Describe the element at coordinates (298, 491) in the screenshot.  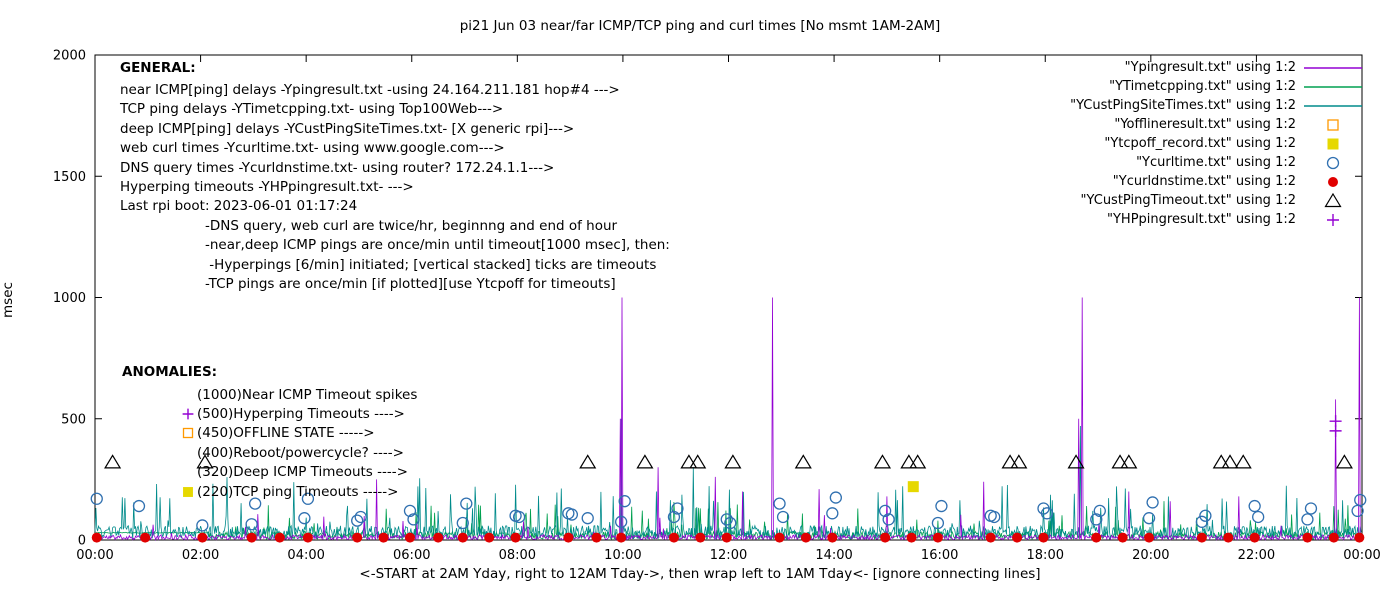
I see `anomaly-line: (220)TCP ping Timeouts ----->` at that location.